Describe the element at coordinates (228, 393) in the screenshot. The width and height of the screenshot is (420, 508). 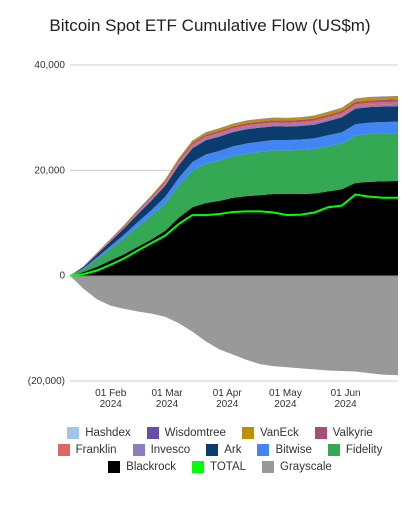
I see `x-tick-label: 01 Apr` at that location.